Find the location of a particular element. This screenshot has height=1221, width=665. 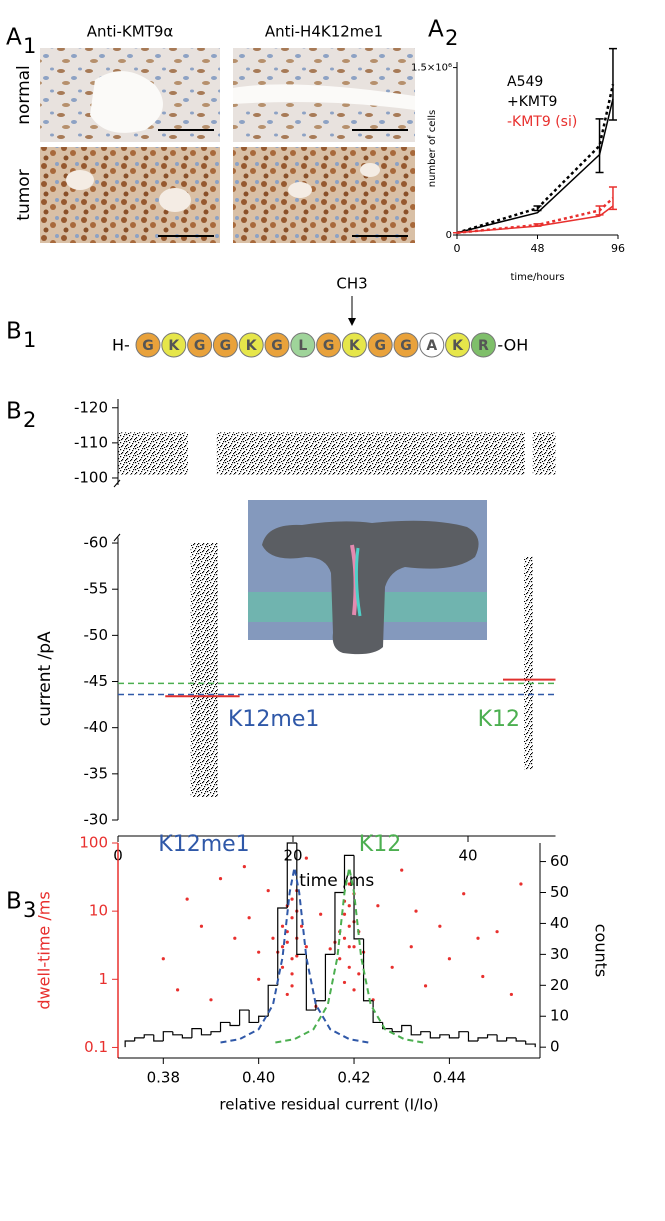

panel-index: 2 is located at coordinates (29, 420).